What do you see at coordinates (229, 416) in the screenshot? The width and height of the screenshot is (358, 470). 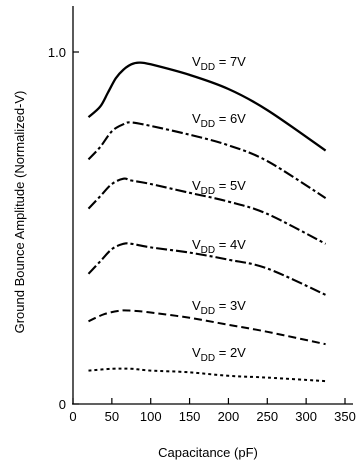 I see `x-tick-label: 200` at bounding box center [229, 416].